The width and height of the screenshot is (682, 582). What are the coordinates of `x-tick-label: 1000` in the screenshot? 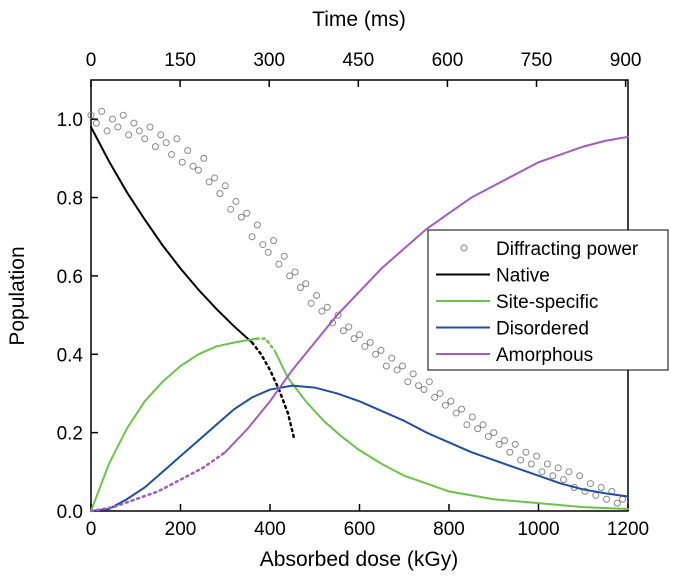 It's located at (538, 529).